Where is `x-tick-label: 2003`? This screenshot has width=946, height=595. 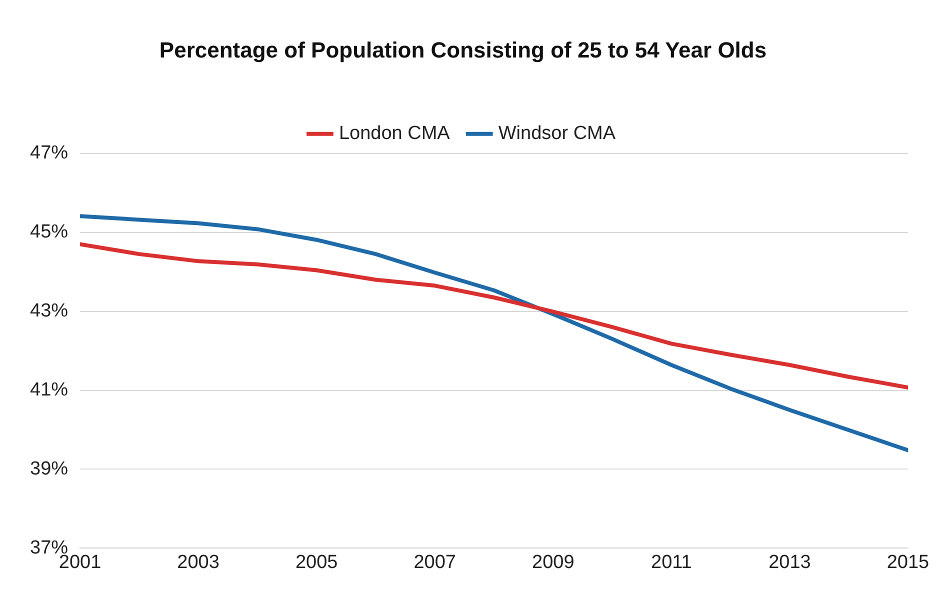 x-tick-label: 2003 is located at coordinates (198, 562).